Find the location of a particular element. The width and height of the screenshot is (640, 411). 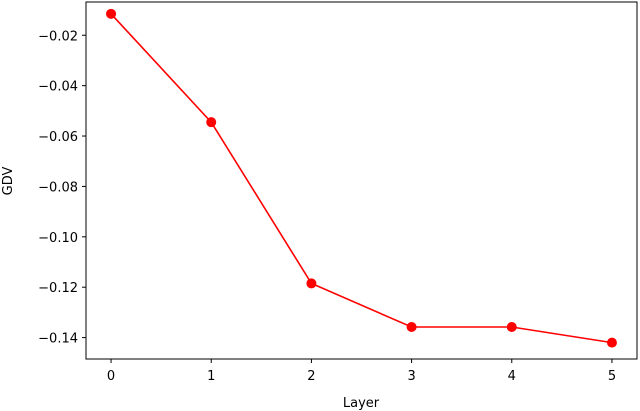

y-tick-label: −0.10 is located at coordinates (58, 238).